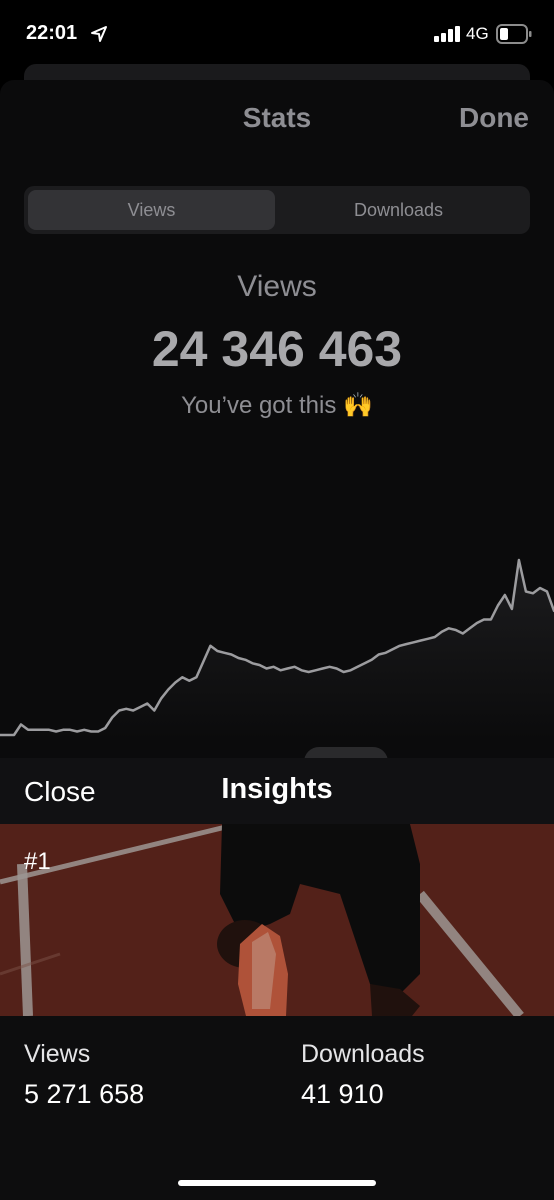 The height and width of the screenshot is (1200, 554). I want to click on done-button: Done, so click(494, 117).